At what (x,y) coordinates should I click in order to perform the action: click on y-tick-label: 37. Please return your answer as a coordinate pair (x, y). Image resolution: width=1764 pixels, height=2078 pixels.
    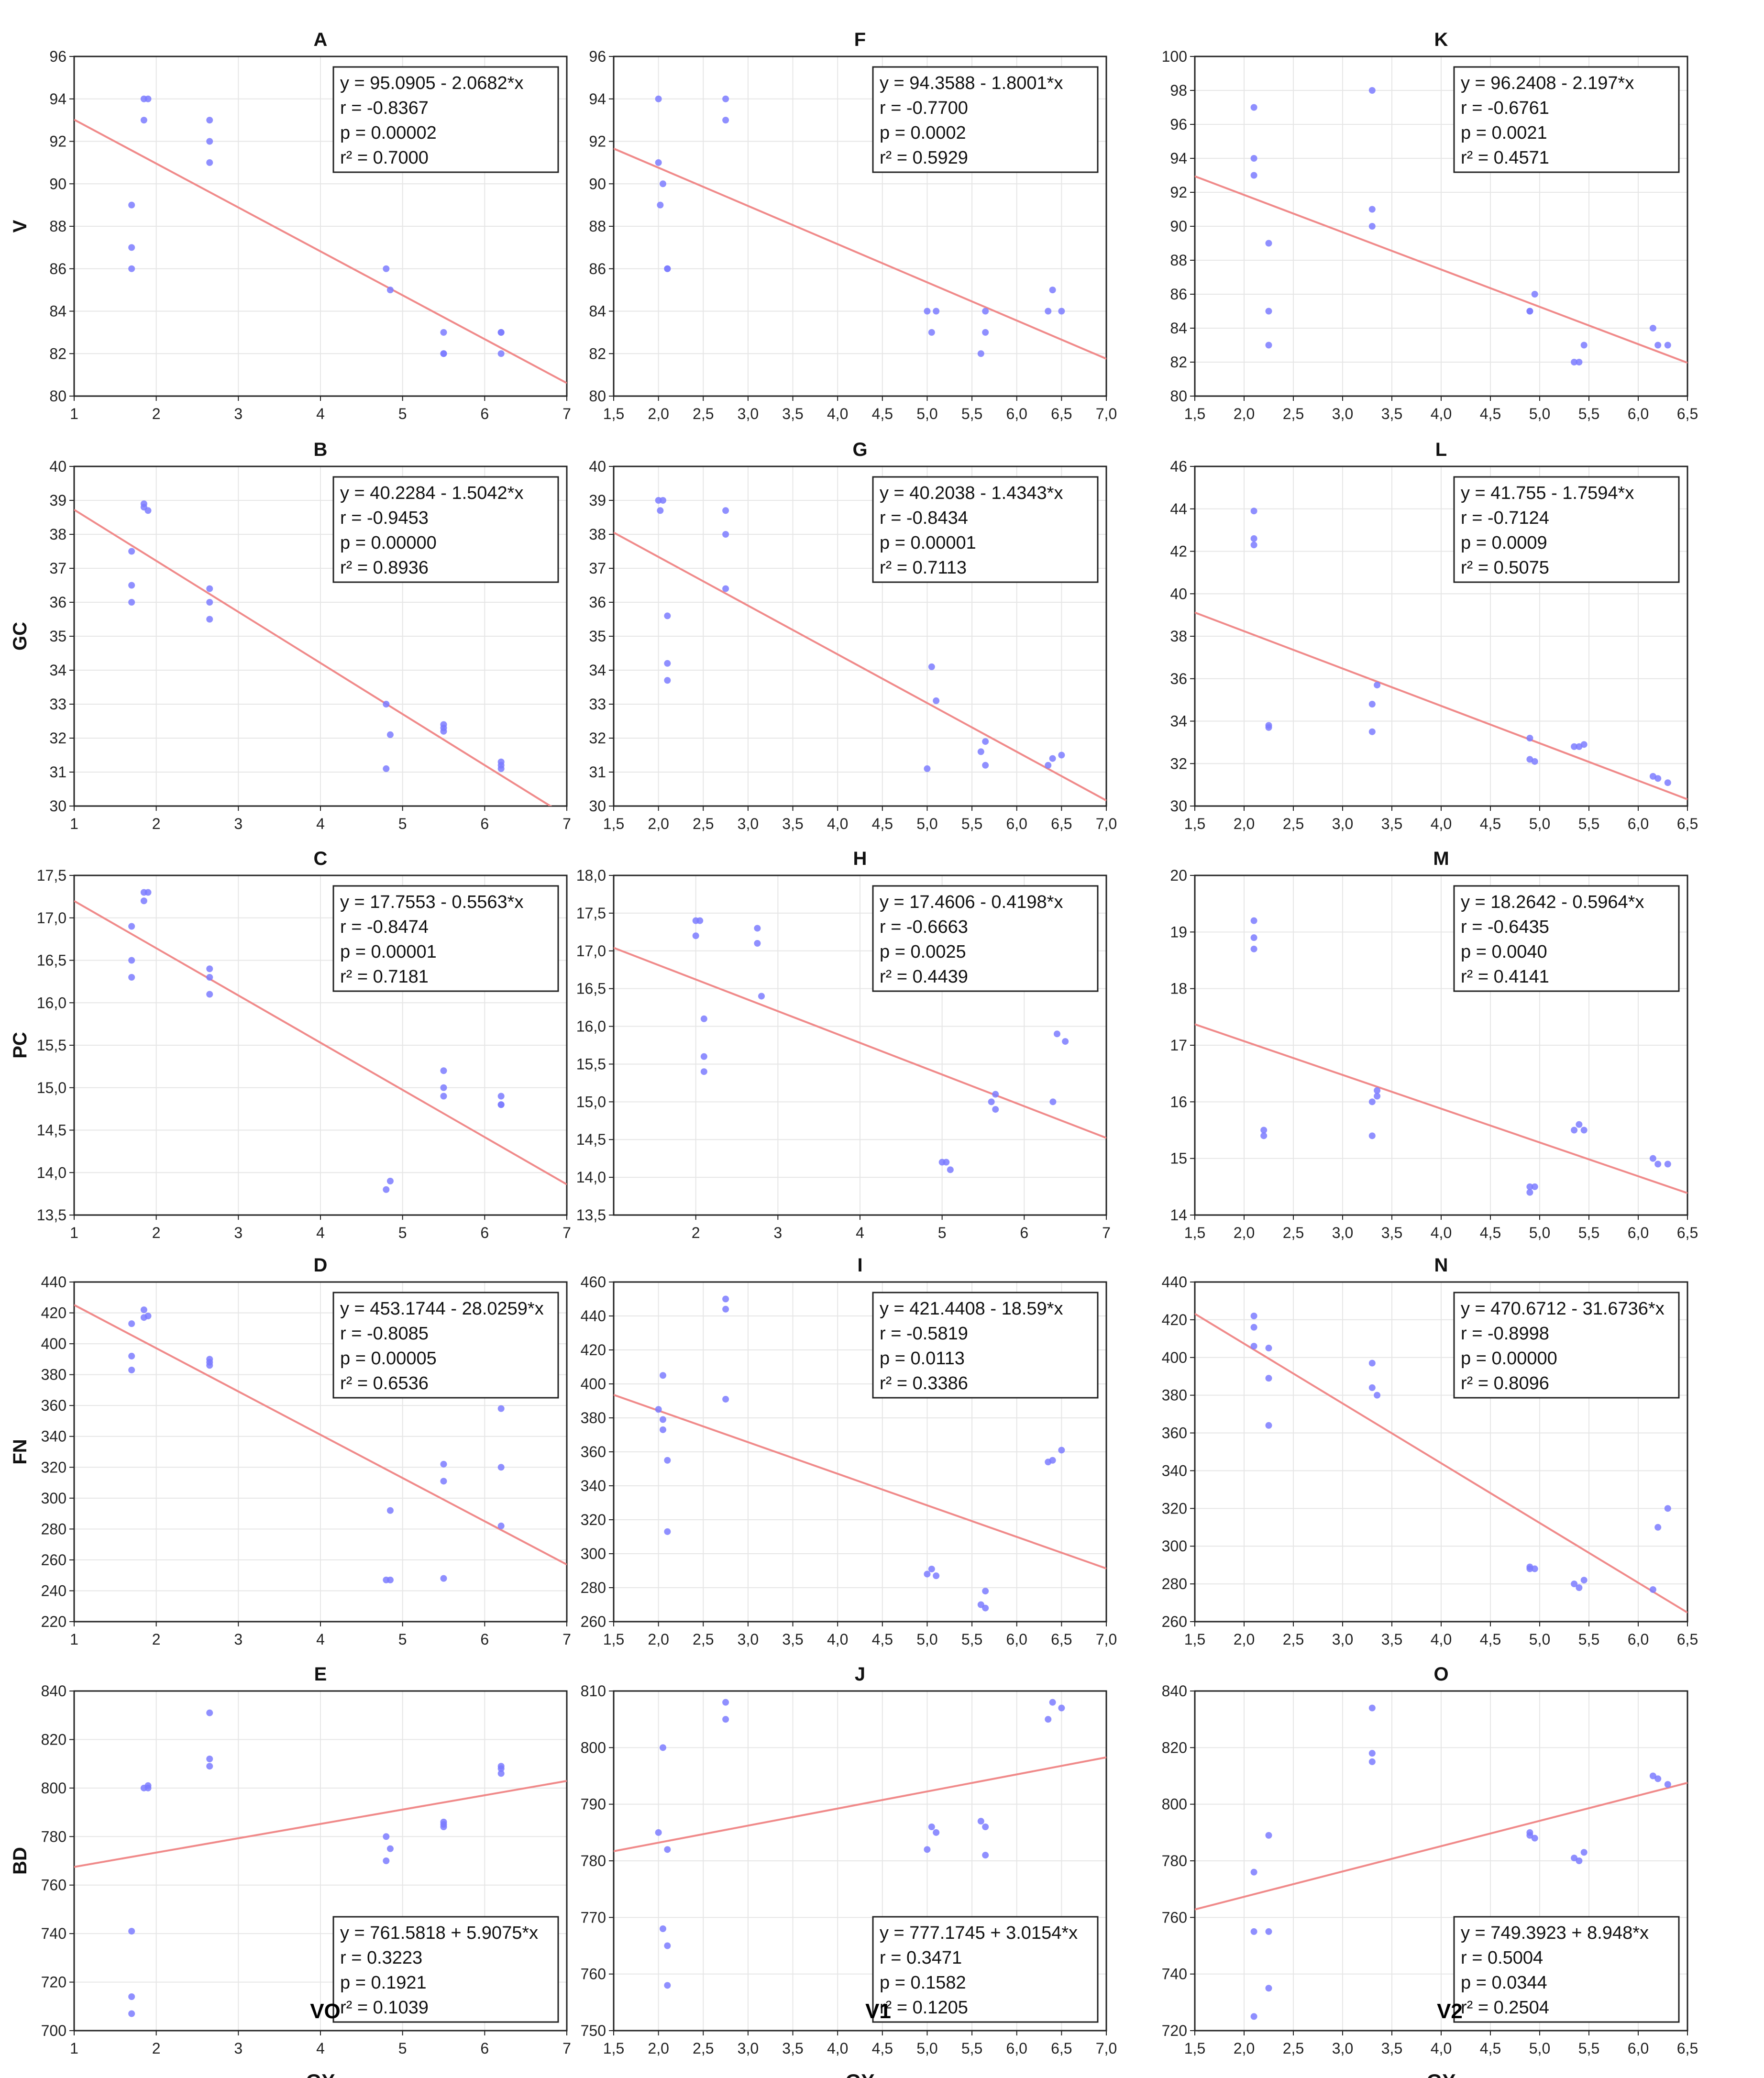
    Looking at the image, I should click on (597, 568).